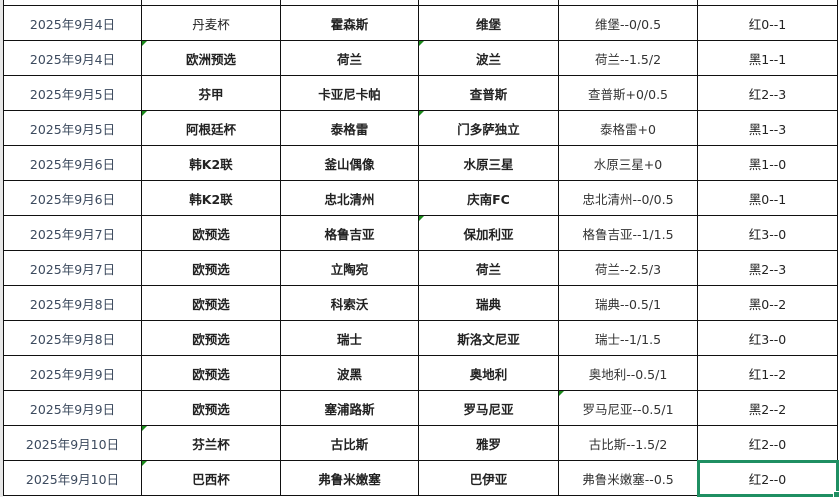  What do you see at coordinates (488, 478) in the screenshot?
I see `away-team-cell: 巴伊亚` at bounding box center [488, 478].